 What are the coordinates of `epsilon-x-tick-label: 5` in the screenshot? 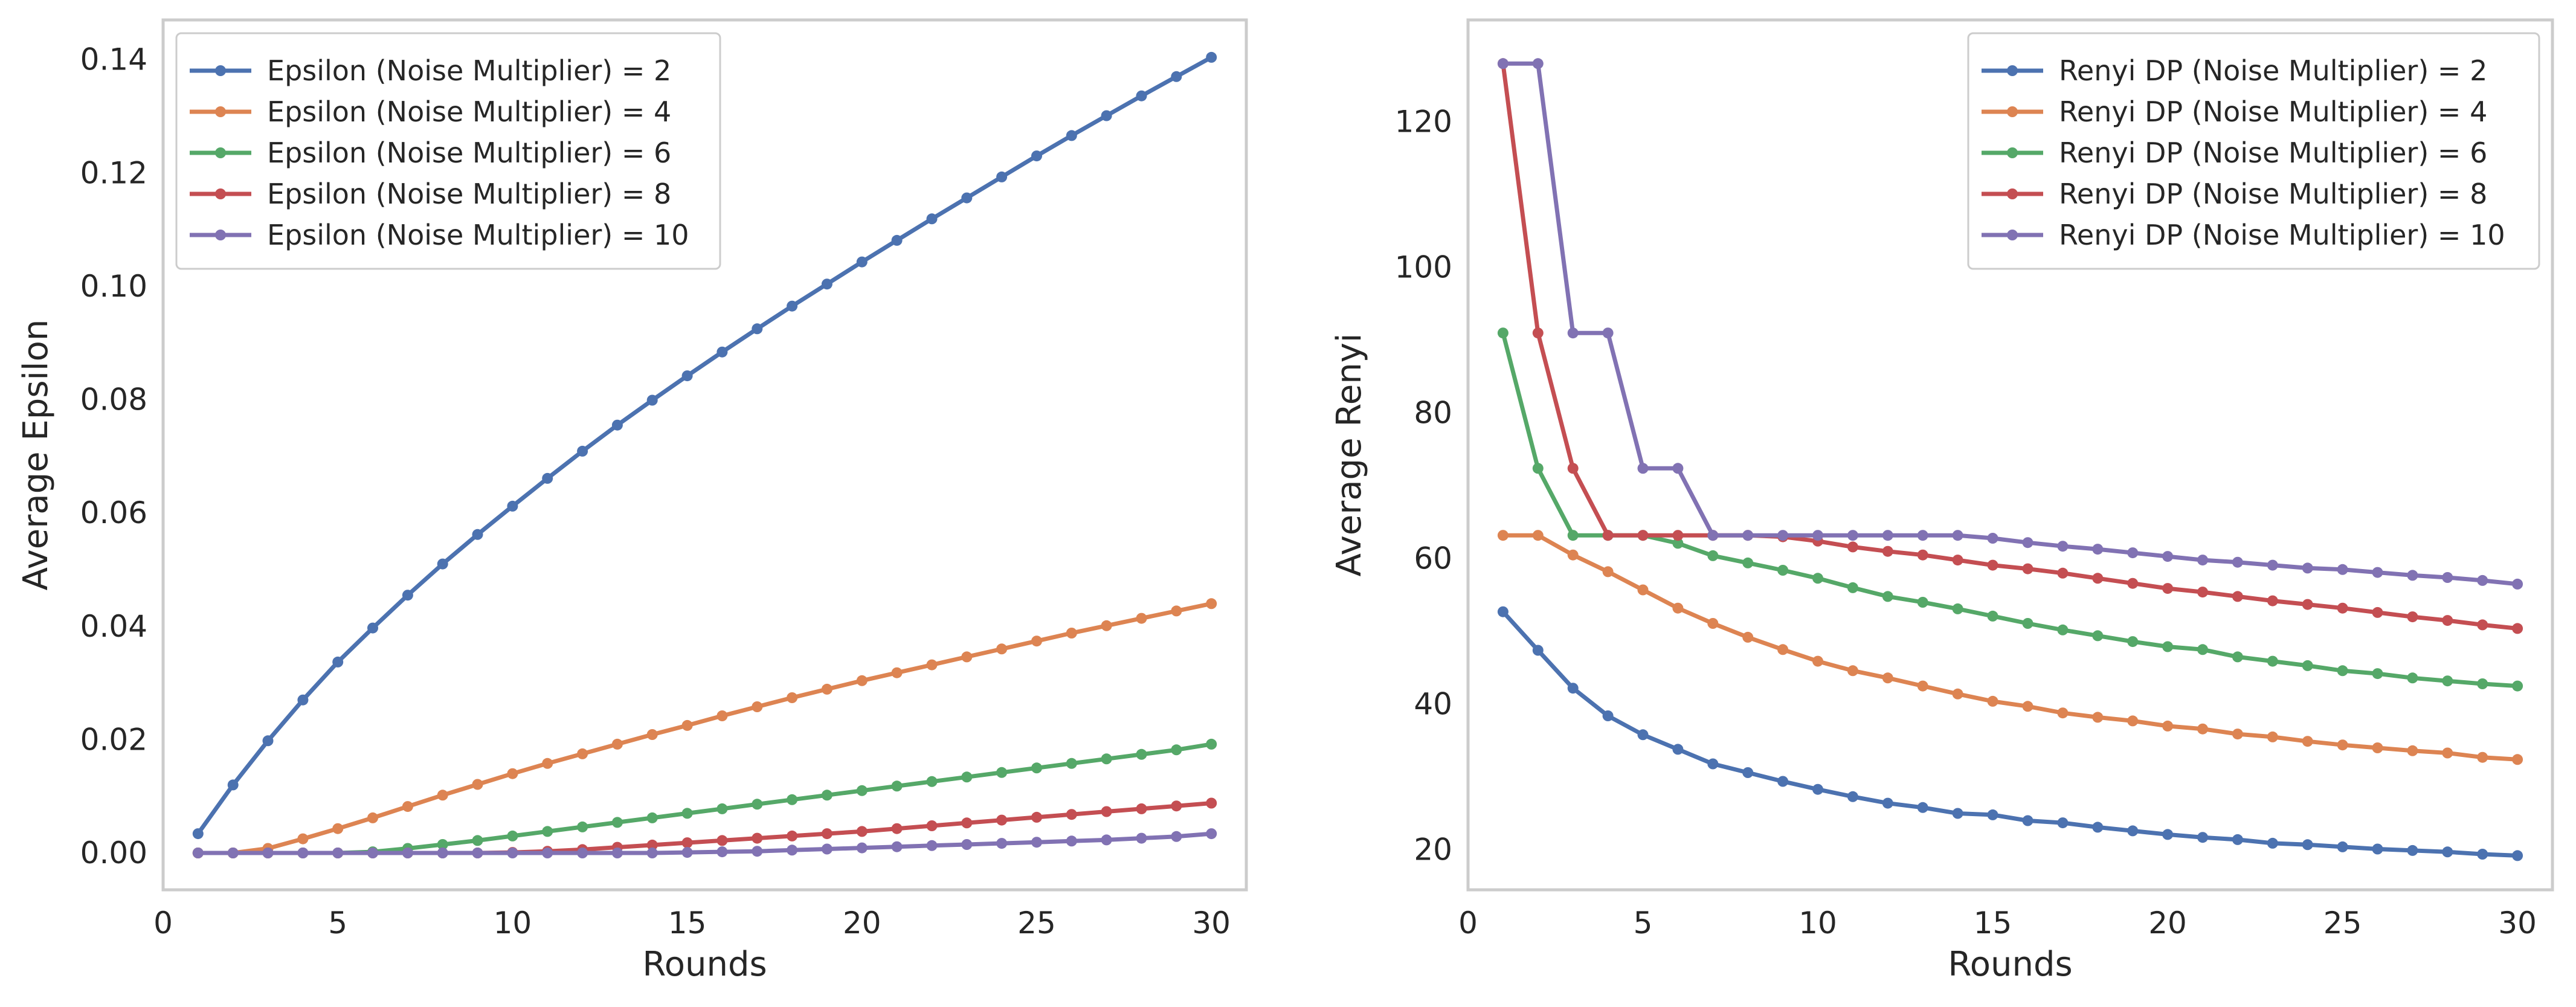 It's located at (337, 924).